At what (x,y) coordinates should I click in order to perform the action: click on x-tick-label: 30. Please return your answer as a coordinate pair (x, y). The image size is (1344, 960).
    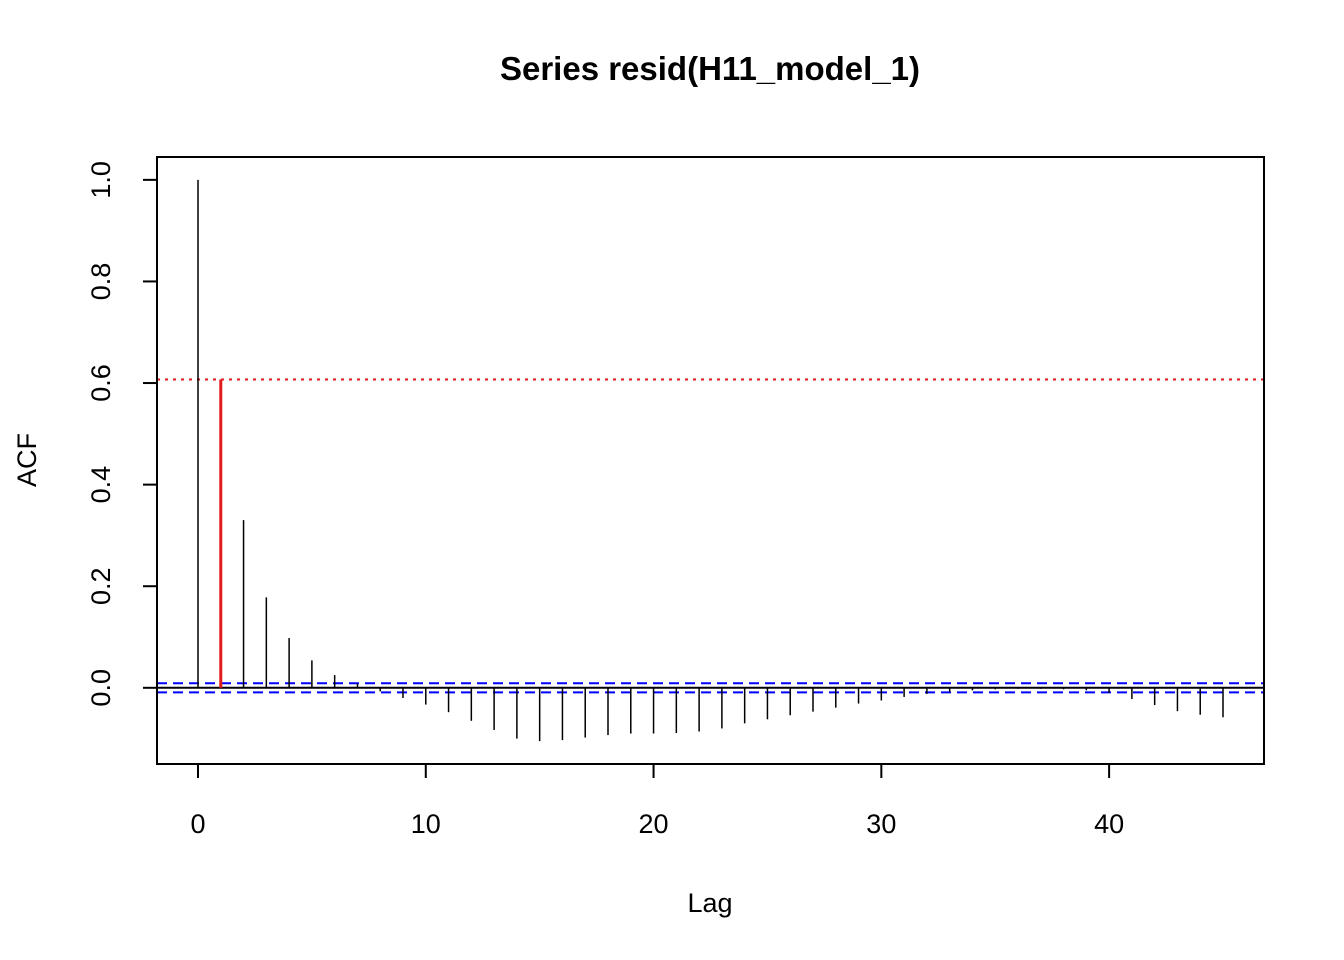
    Looking at the image, I should click on (881, 824).